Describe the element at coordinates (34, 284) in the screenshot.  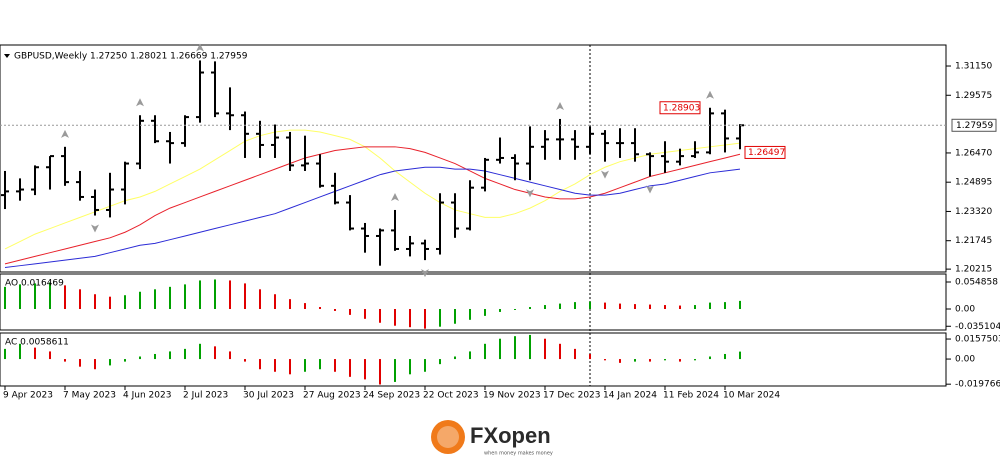
I see `indicator-label: AO 0.016469` at that location.